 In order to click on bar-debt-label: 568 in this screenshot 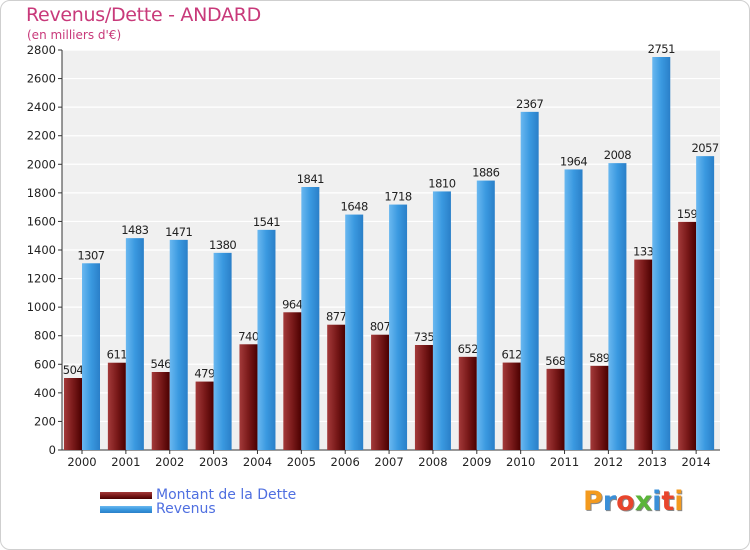, I will do `click(555, 361)`.